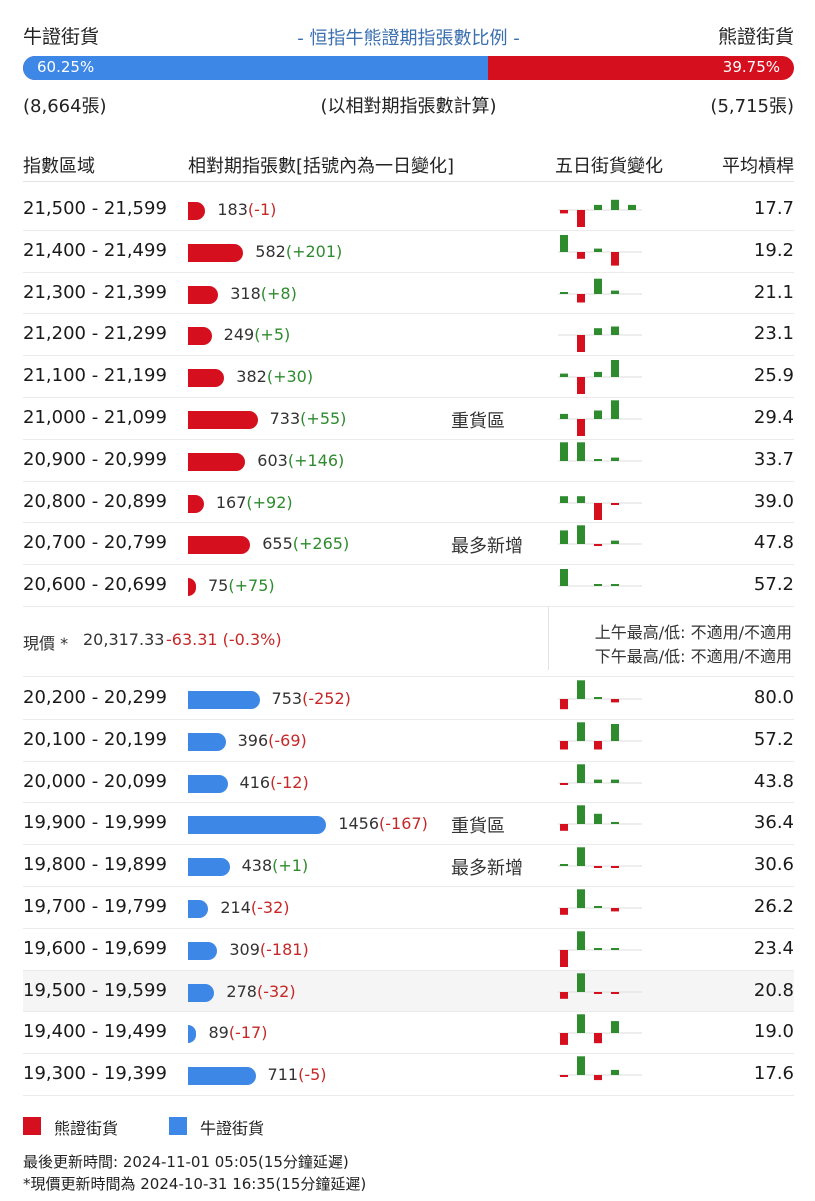  What do you see at coordinates (195, 1184) in the screenshot?
I see `price-updated: *現價更新時間為 2024-10-31 16:35(15分鐘延遲)` at bounding box center [195, 1184].